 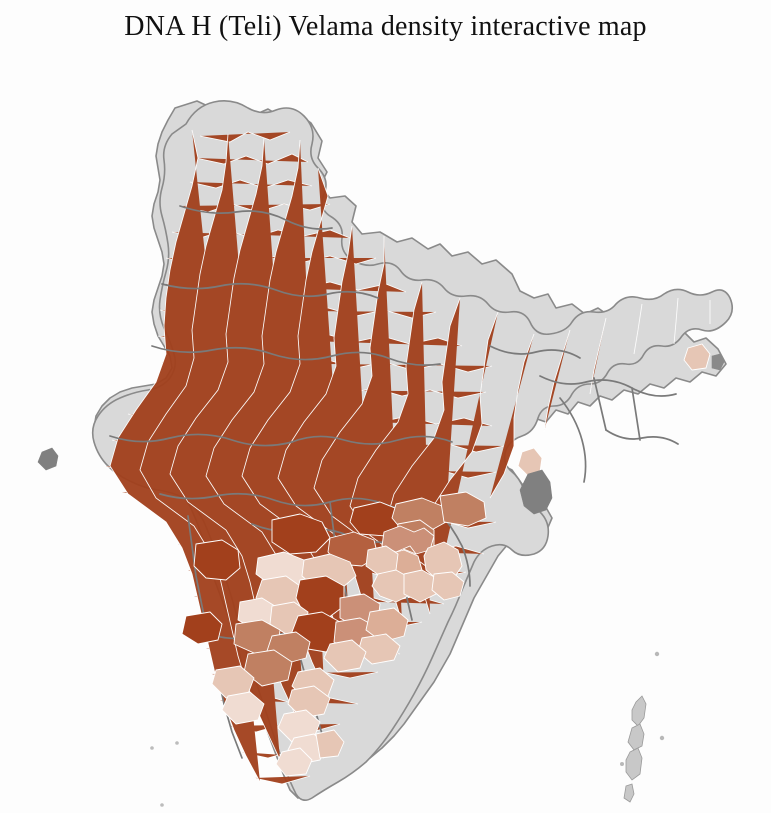 What do you see at coordinates (330, 744) in the screenshot?
I see `district-tamilnadu-coast` at bounding box center [330, 744].